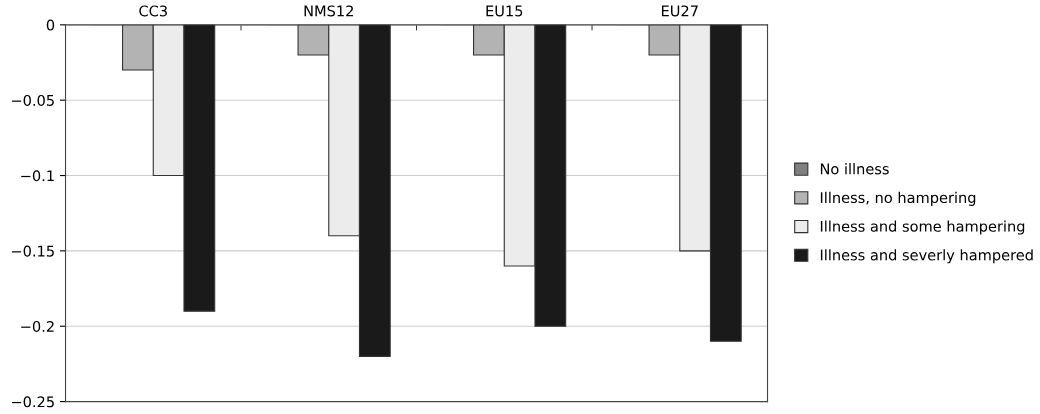  I want to click on y-tick-label: −0.05, so click(32, 100).